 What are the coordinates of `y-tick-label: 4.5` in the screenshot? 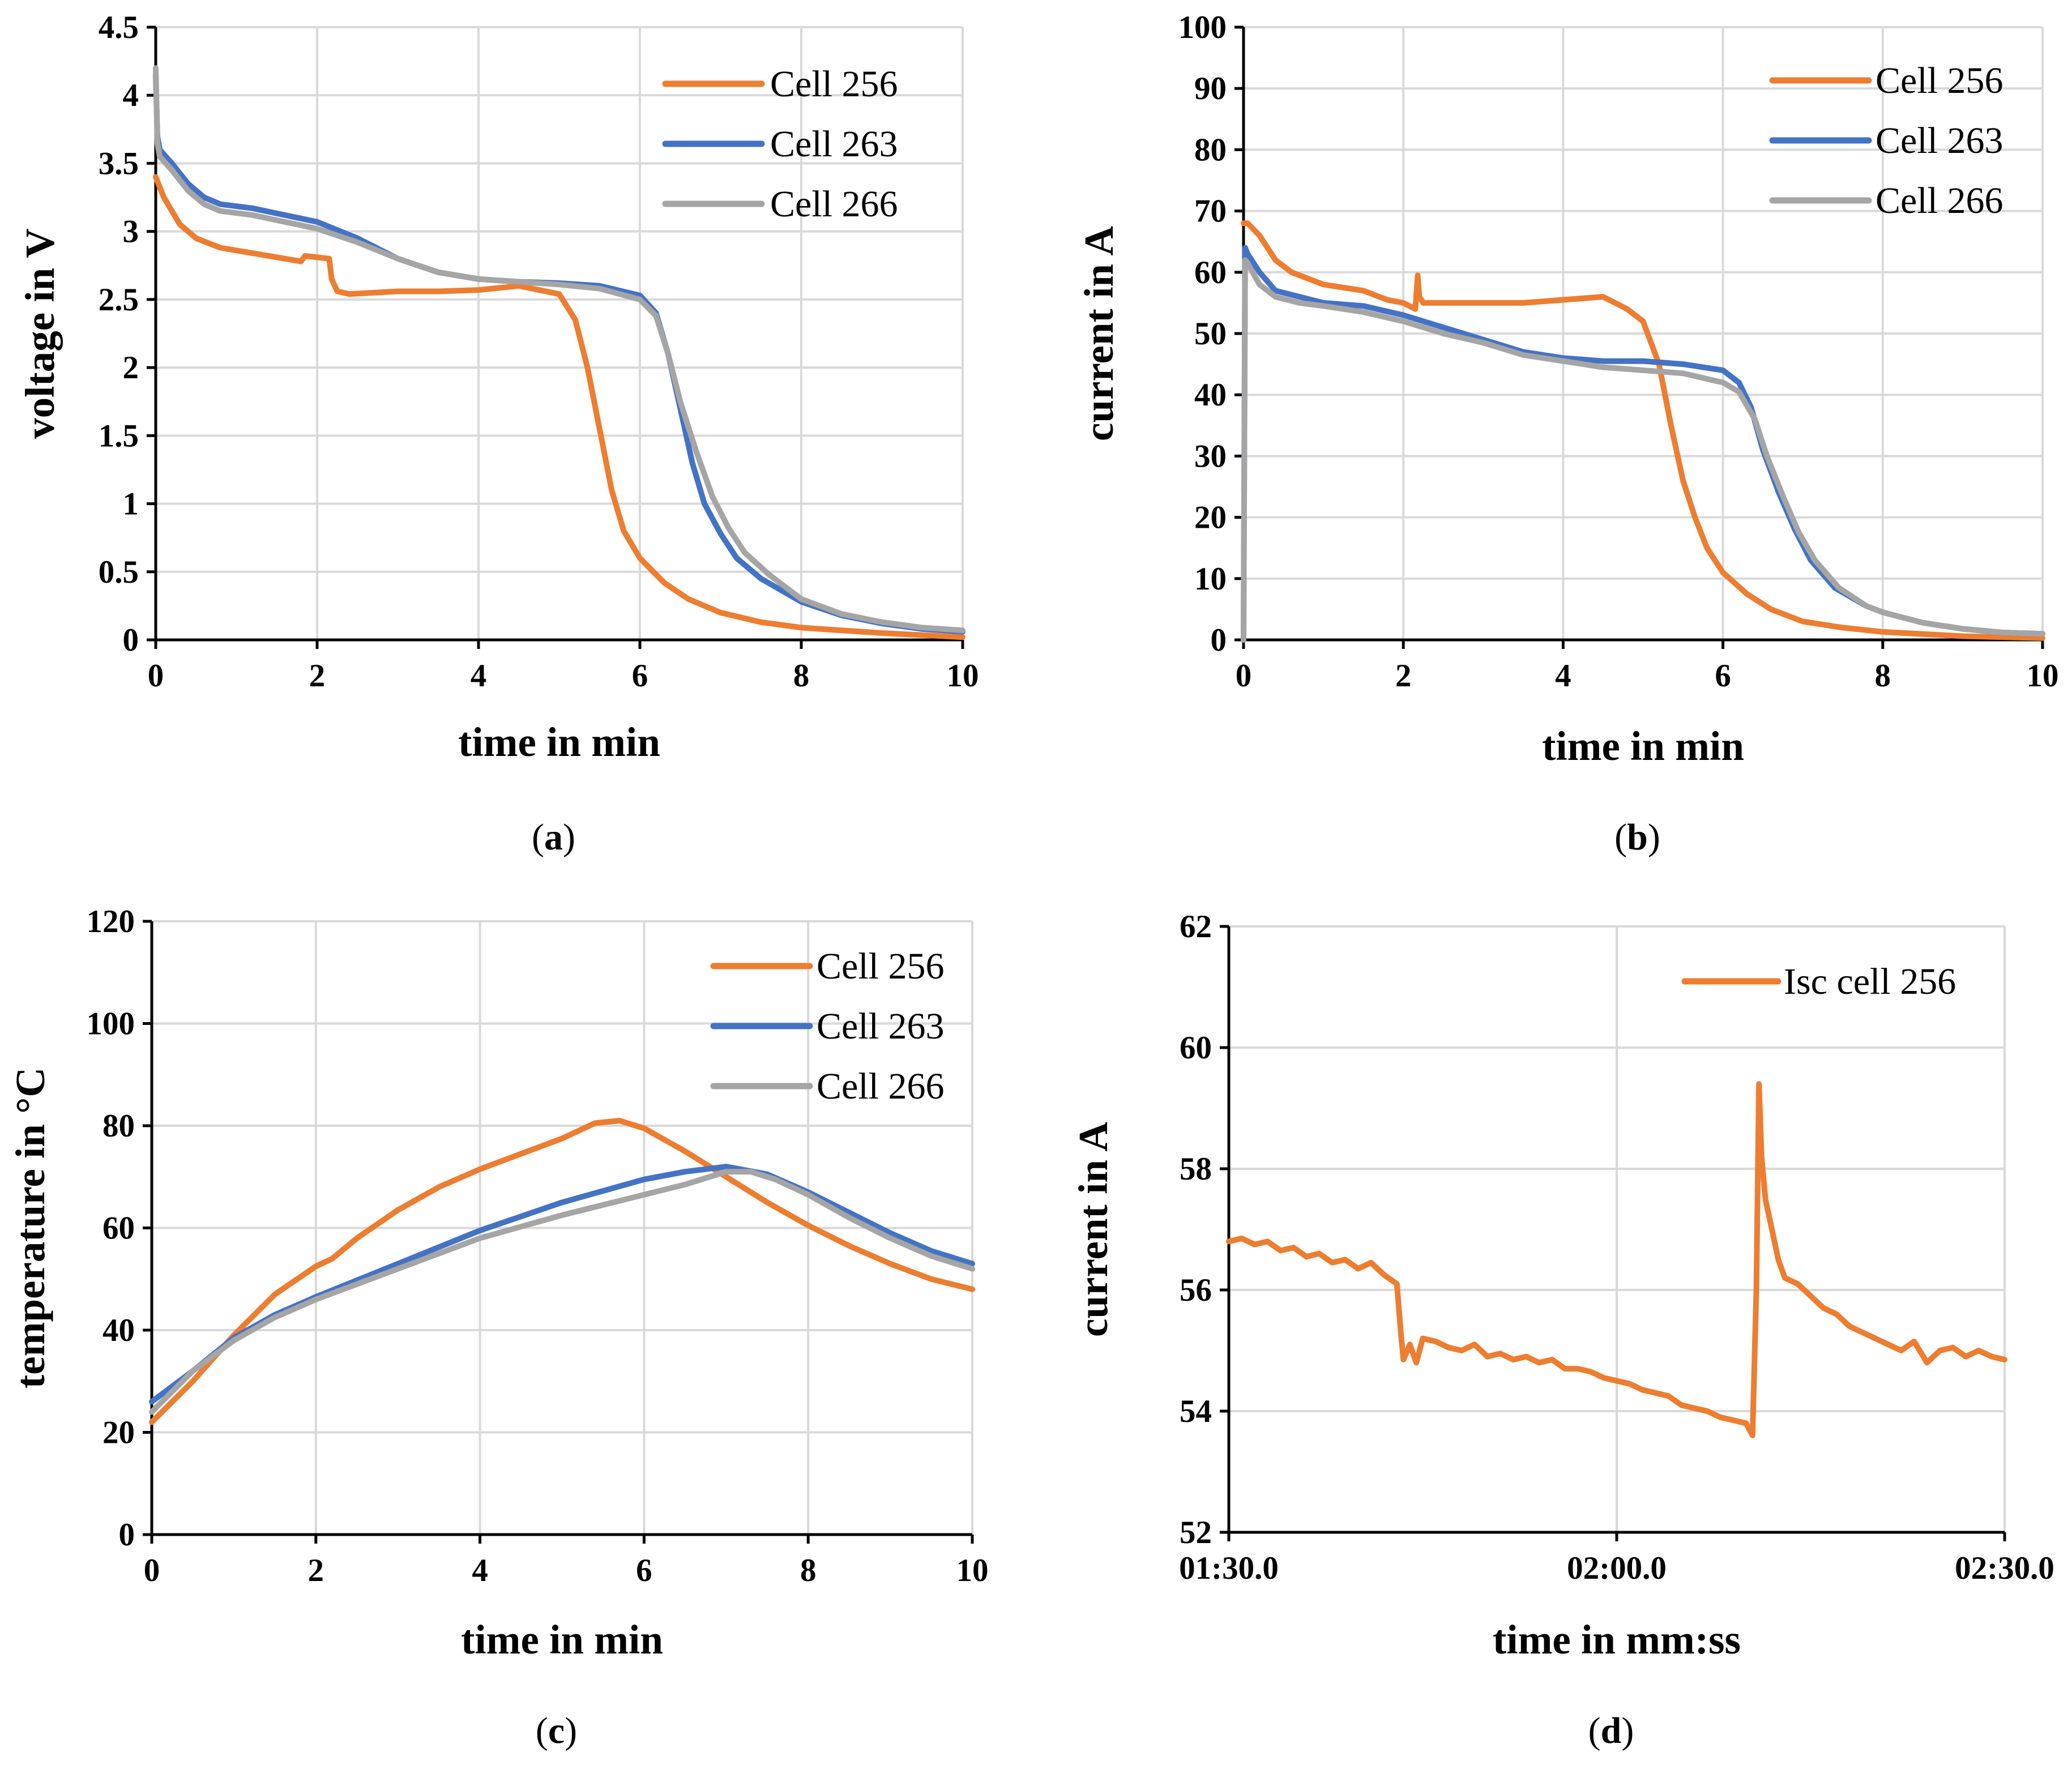 It's located at (119, 27).